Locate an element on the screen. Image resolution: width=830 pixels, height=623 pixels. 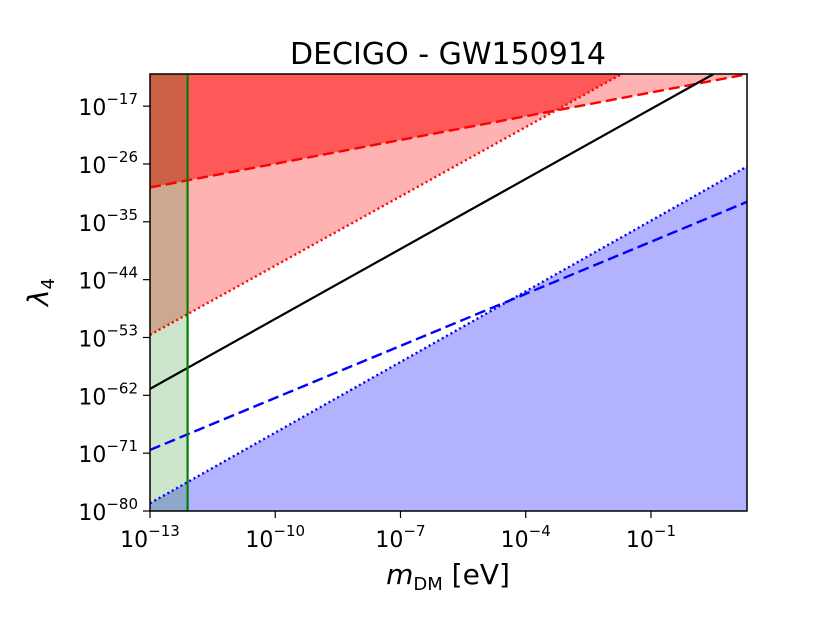
y-tick-exp-3: −44 is located at coordinates (122, 273).